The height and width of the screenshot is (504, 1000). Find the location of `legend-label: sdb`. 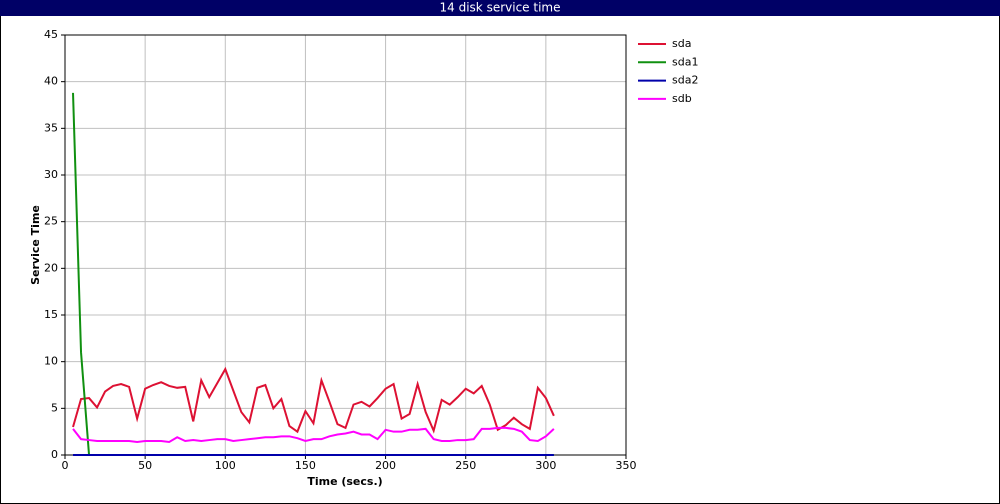

legend-label: sdb is located at coordinates (682, 98).